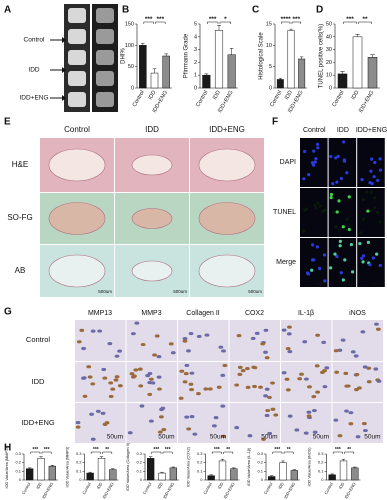 The width and height of the screenshot is (387, 500). I want to click on fluorescence-image, so click(314, 262).